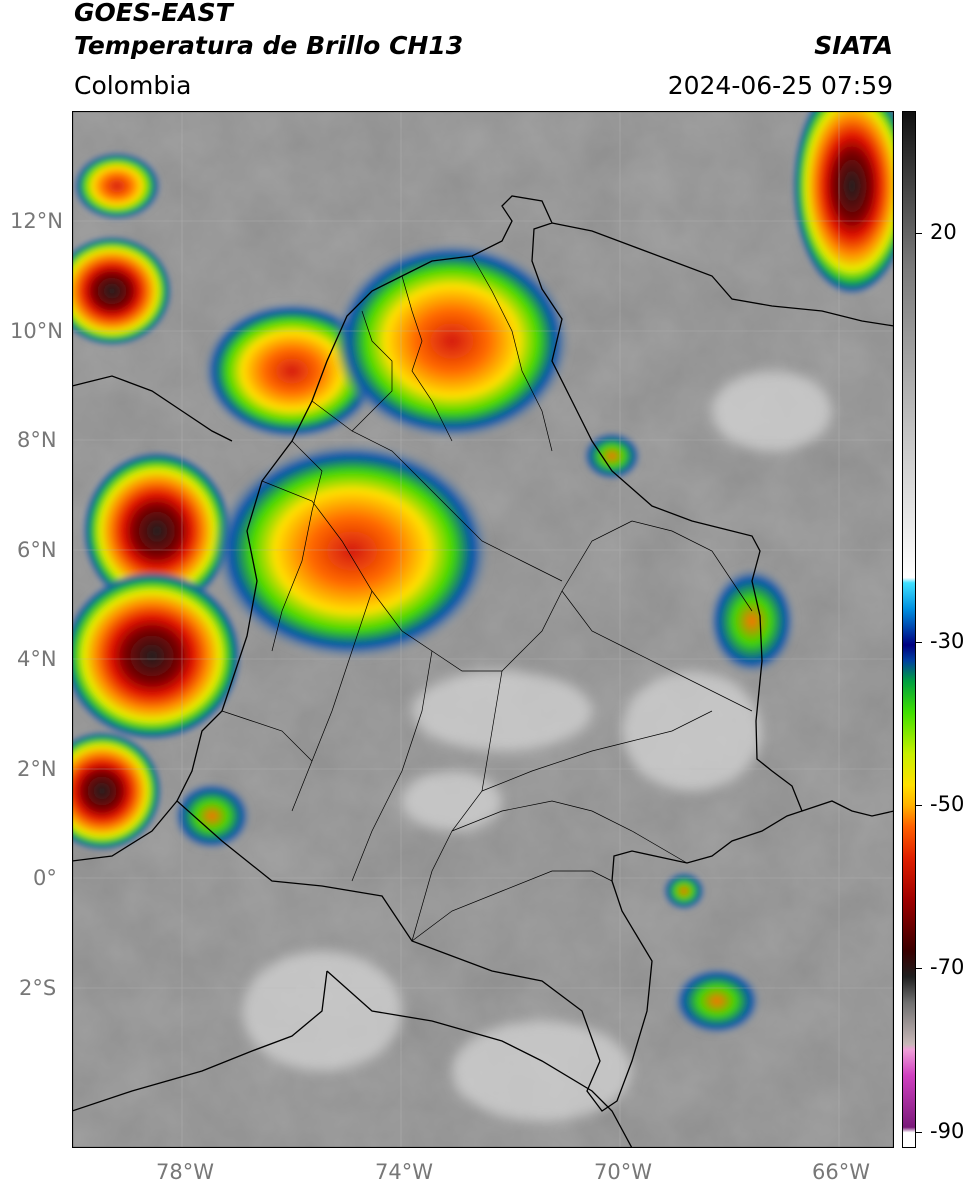 Image resolution: width=966 pixels, height=1190 pixels. What do you see at coordinates (37, 659) in the screenshot?
I see `lat-label-4n: 4°N` at bounding box center [37, 659].